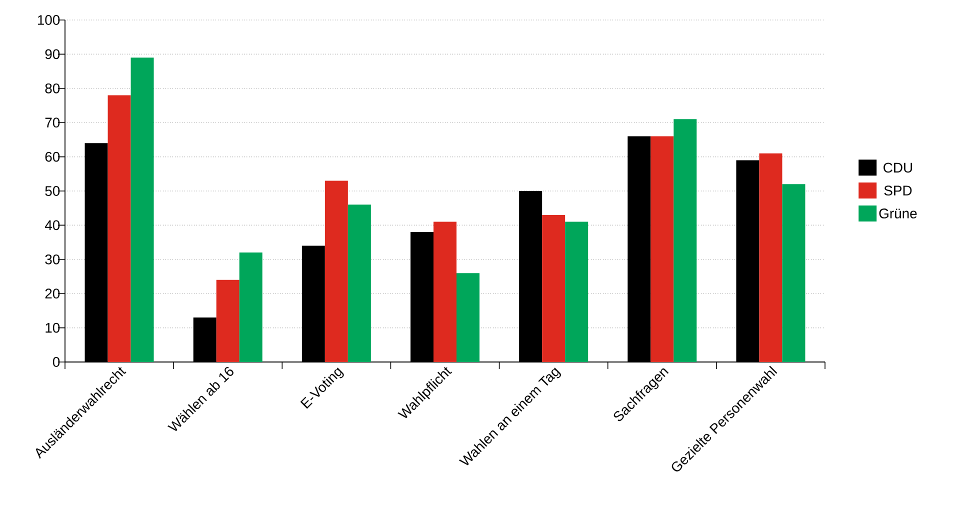 The image size is (958, 527). Describe the element at coordinates (898, 191) in the screenshot. I see `legend-label: SPD` at that location.